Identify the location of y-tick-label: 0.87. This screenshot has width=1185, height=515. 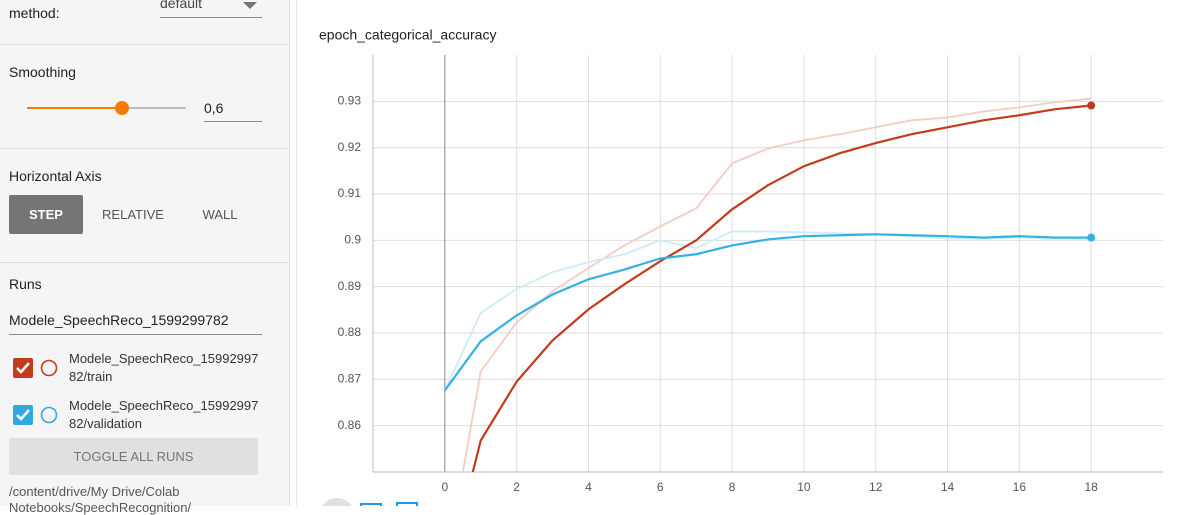
(350, 379).